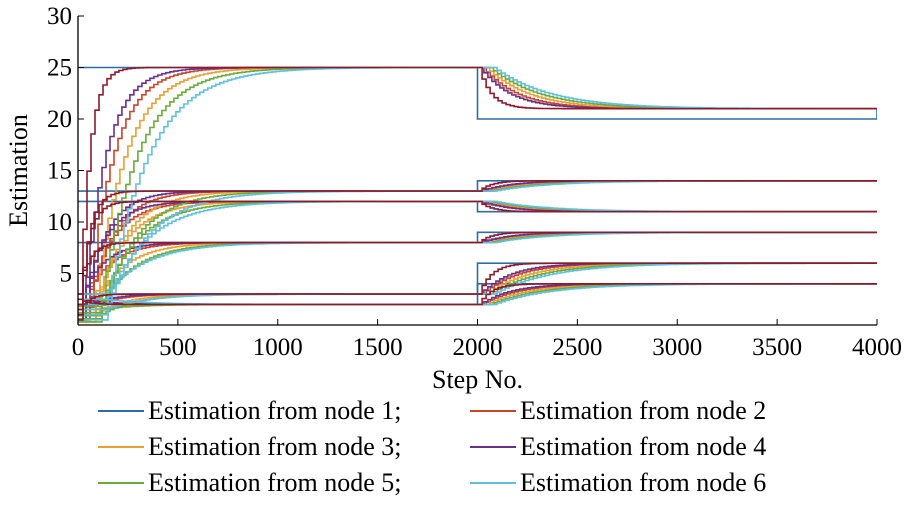 This screenshot has width=912, height=509. What do you see at coordinates (643, 446) in the screenshot?
I see `legend-label: Estimation from node 4` at bounding box center [643, 446].